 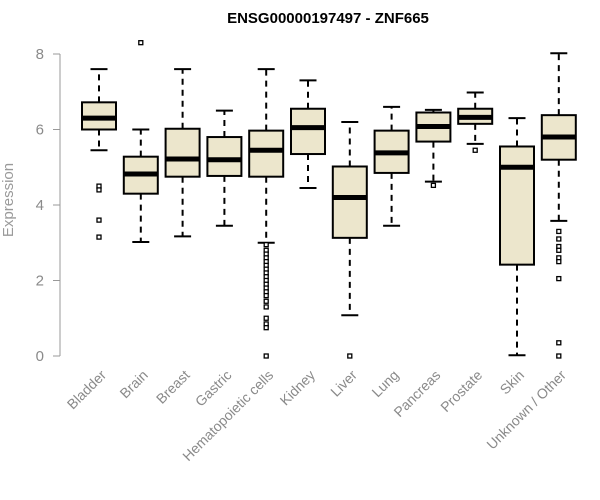 I want to click on y-tick-label: 6, so click(x=40, y=130).